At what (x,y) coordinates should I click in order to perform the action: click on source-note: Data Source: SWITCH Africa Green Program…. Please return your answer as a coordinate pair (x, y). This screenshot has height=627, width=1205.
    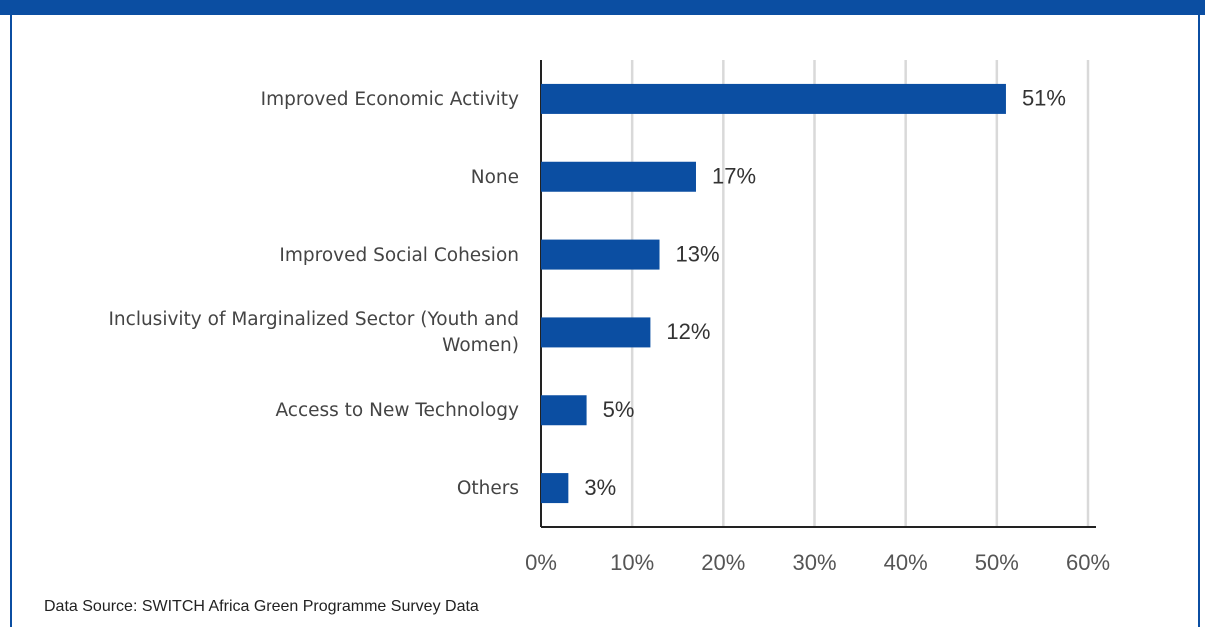
    Looking at the image, I should click on (261, 606).